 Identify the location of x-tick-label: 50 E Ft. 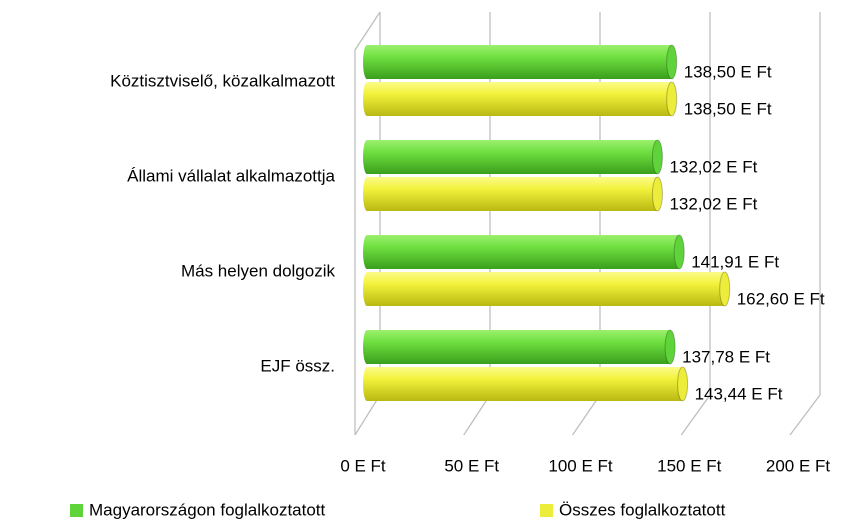
(471, 465).